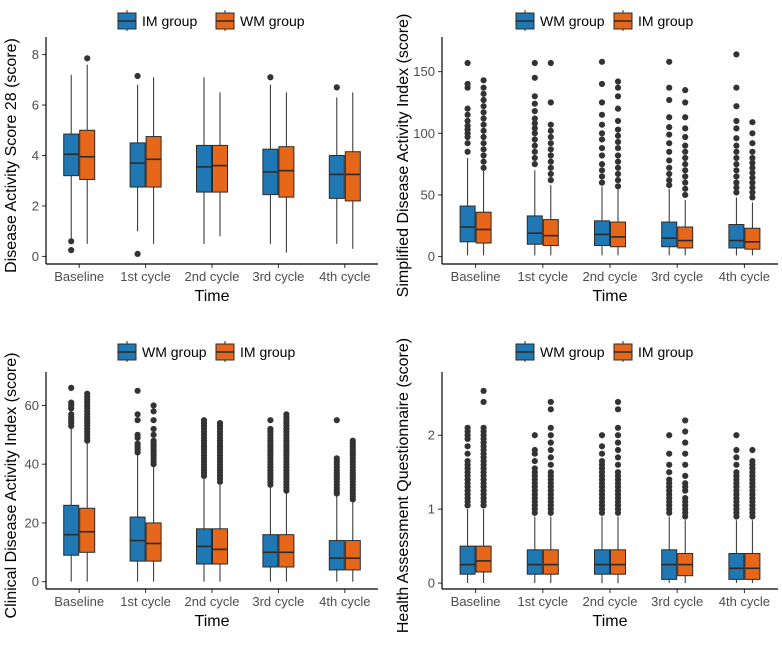 This screenshot has width=782, height=647. I want to click on y-tick-label: 100, so click(424, 133).